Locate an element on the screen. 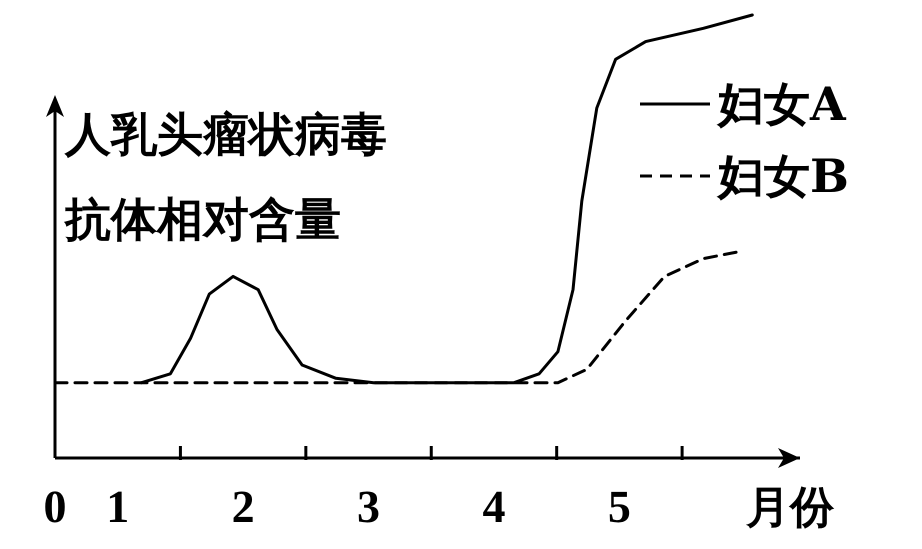  x-tick-label: 0 is located at coordinates (55, 506).